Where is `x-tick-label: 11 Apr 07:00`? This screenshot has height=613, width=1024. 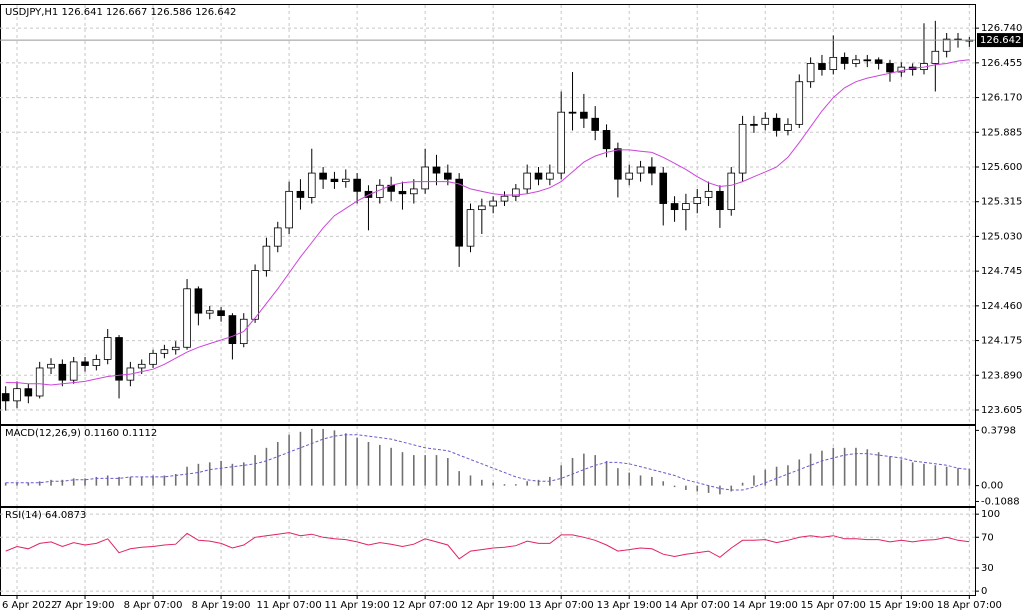 x-tick-label: 11 Apr 07:00 is located at coordinates (288, 605).